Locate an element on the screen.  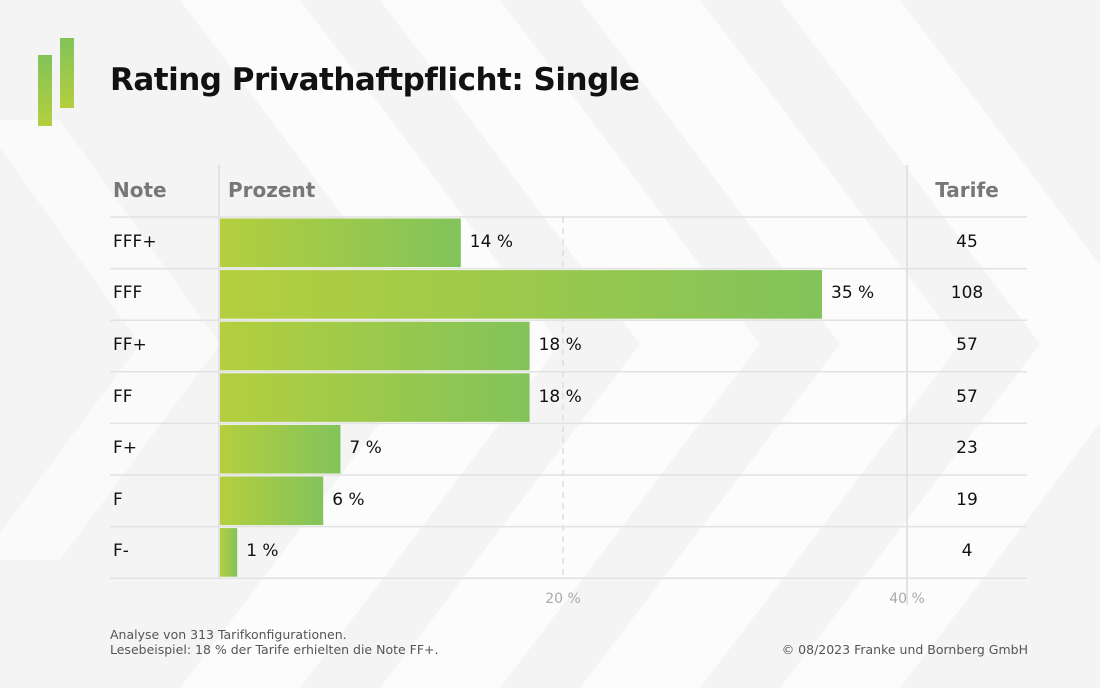
value-label: 7 % is located at coordinates (365, 448).